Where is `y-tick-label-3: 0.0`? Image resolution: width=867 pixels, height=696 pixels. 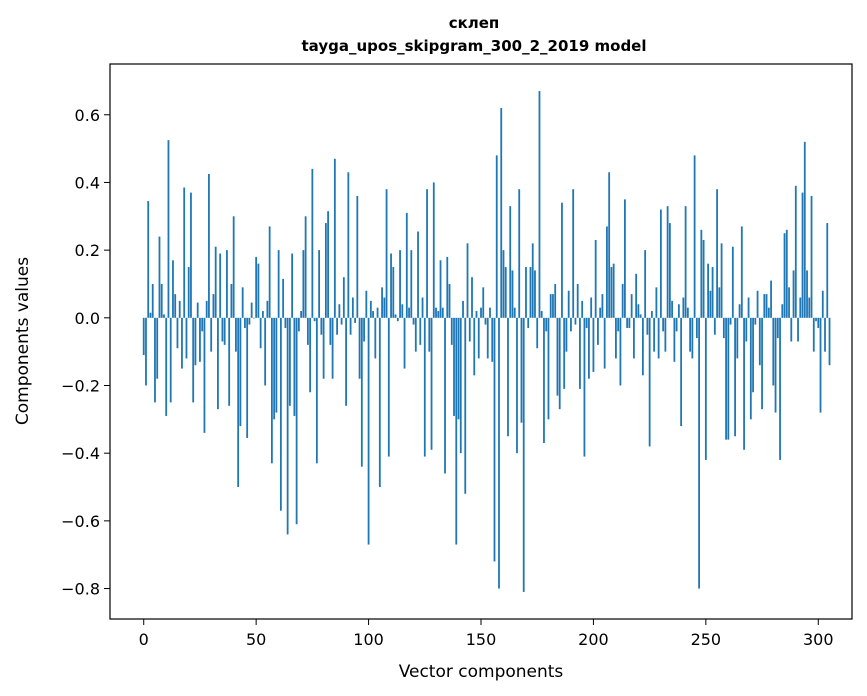 y-tick-label-3: 0.0 is located at coordinates (87, 318).